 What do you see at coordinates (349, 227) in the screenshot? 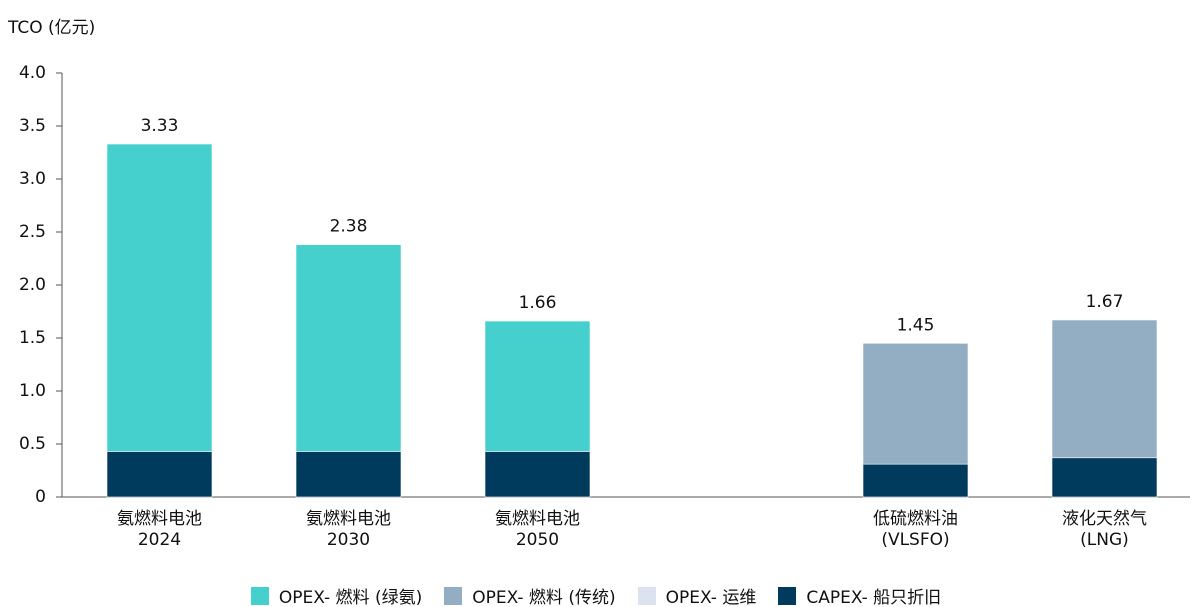
I see `total-label: 2.38` at bounding box center [349, 227].